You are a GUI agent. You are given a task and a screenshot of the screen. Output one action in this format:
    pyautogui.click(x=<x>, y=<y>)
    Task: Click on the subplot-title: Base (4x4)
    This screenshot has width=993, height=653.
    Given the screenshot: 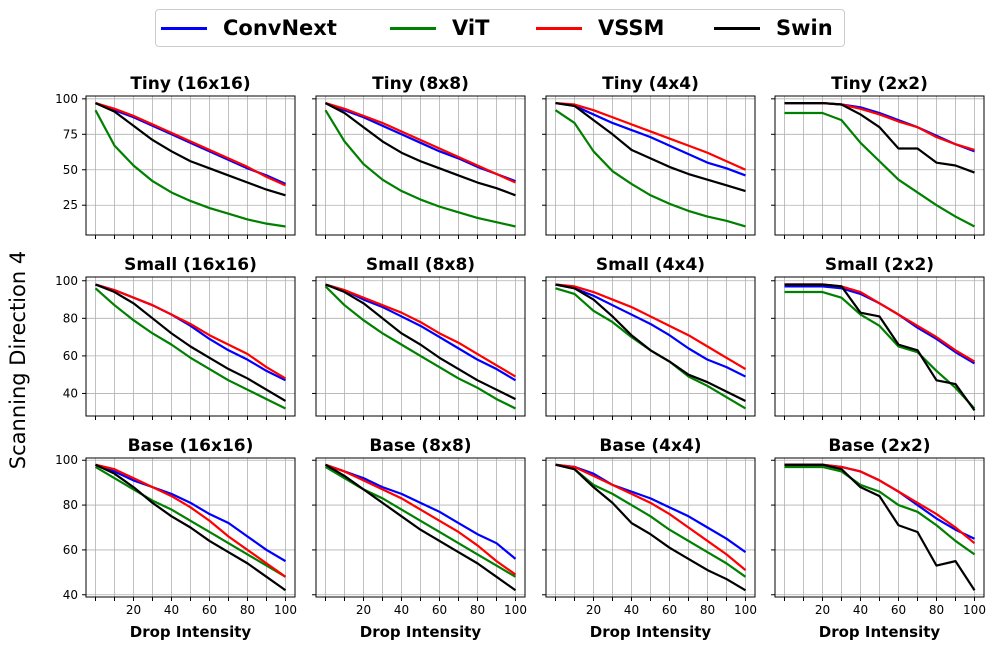 What is the action you would take?
    pyautogui.click(x=650, y=446)
    